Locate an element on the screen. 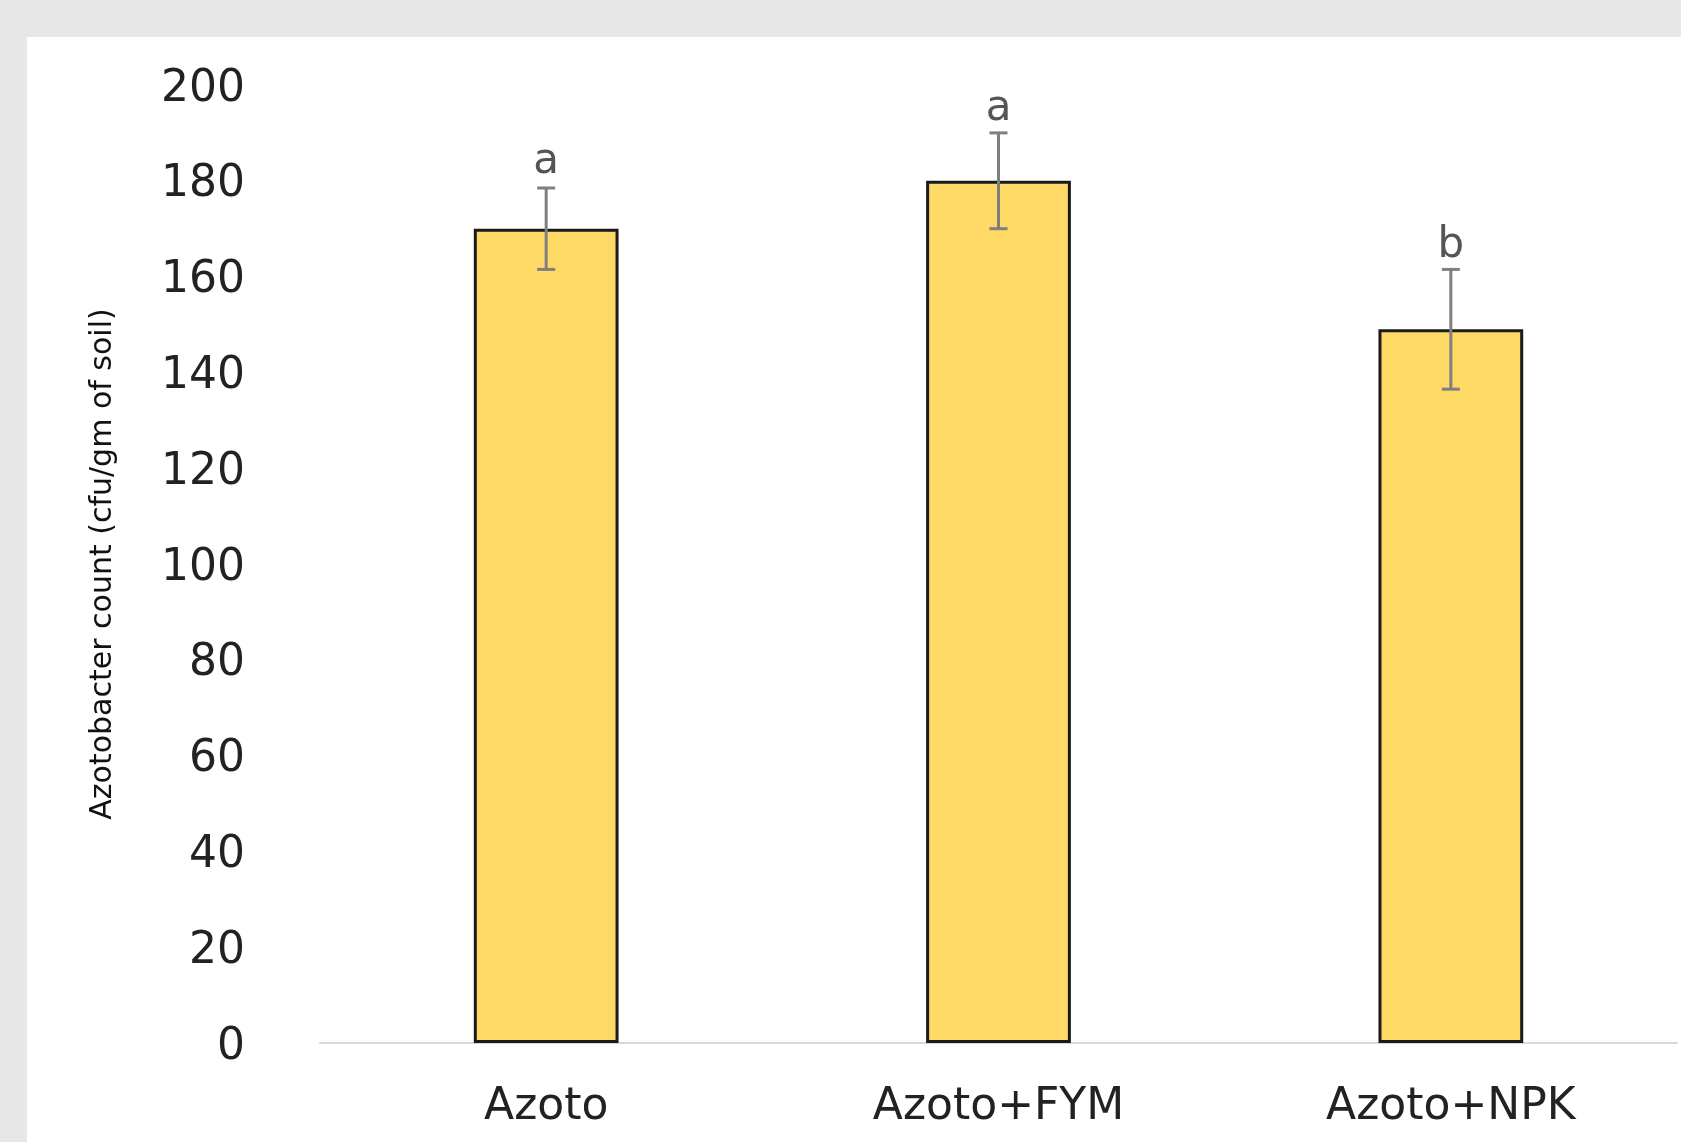 The image size is (1681, 1142). y-tick-label: 0 is located at coordinates (231, 1043).